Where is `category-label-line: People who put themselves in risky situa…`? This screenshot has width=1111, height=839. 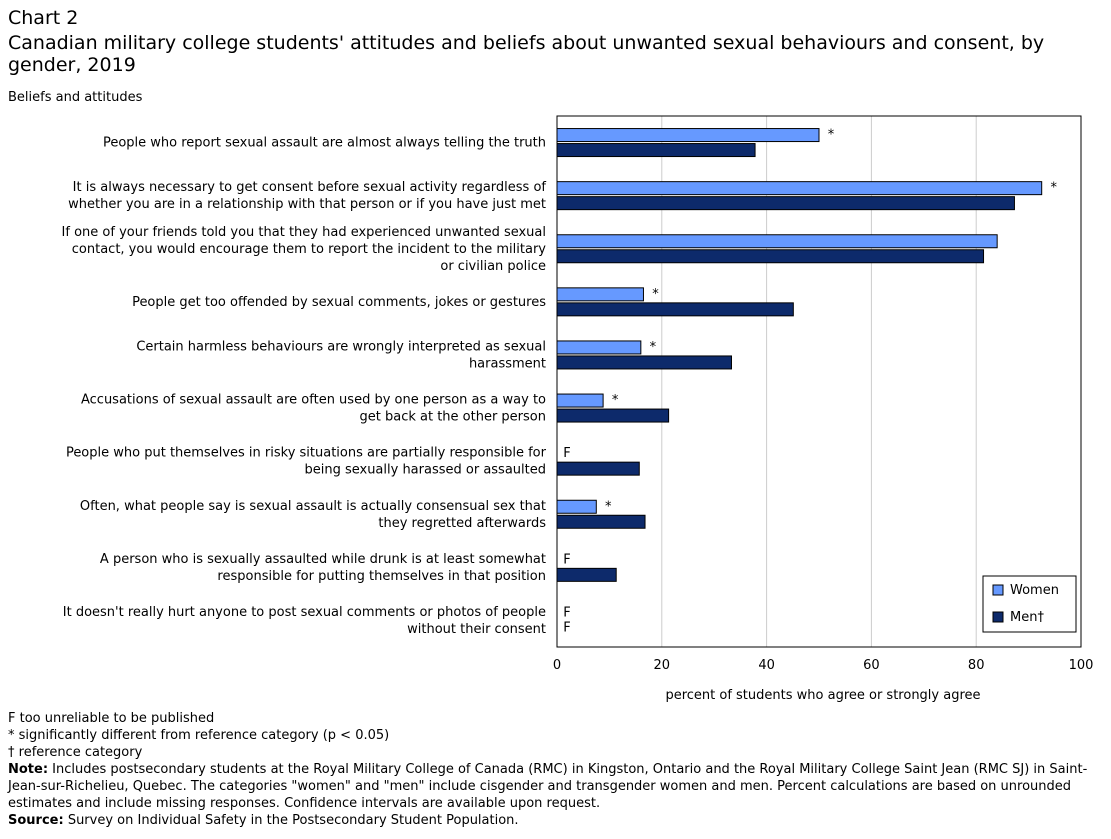
category-label-line: People who put themselves in risky situa… is located at coordinates (306, 453).